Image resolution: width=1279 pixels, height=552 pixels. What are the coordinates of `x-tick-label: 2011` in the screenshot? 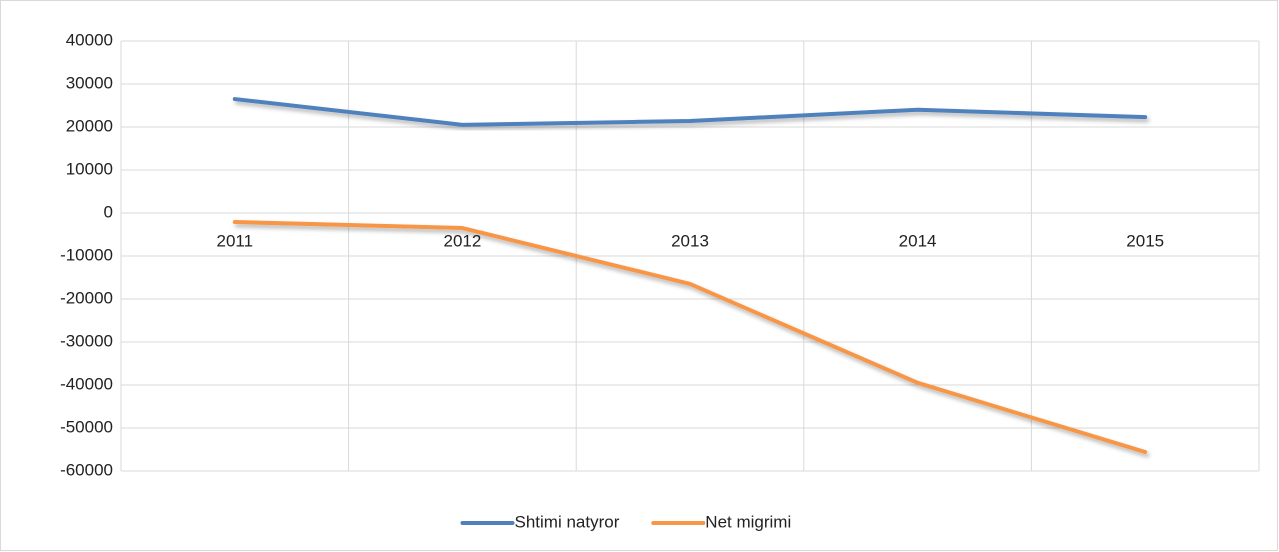 It's located at (235, 240).